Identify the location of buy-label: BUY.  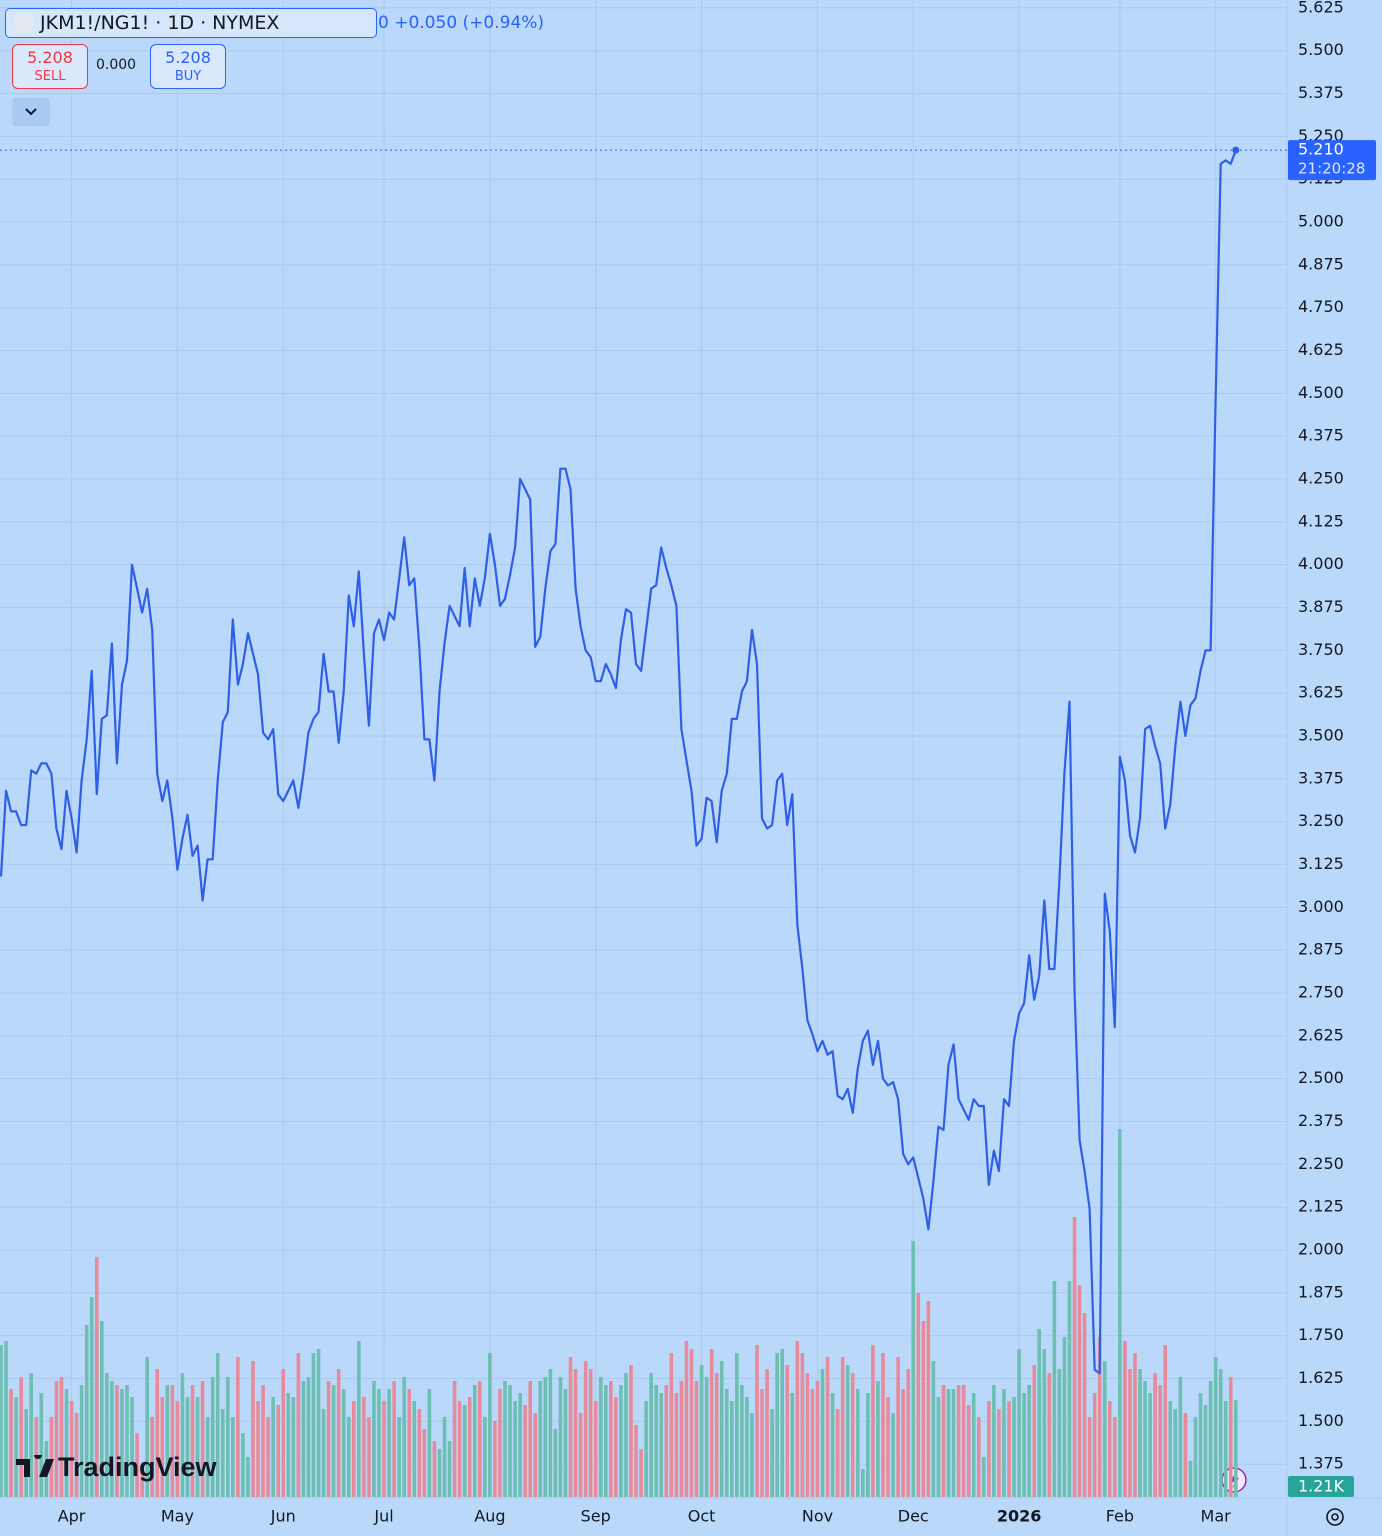
(188, 76).